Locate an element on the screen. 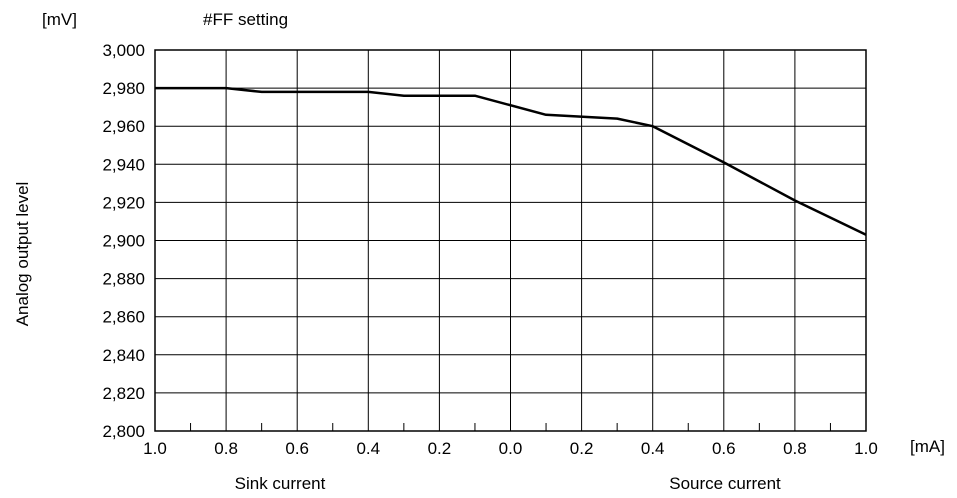  chart-title: #FF setting is located at coordinates (245, 19).